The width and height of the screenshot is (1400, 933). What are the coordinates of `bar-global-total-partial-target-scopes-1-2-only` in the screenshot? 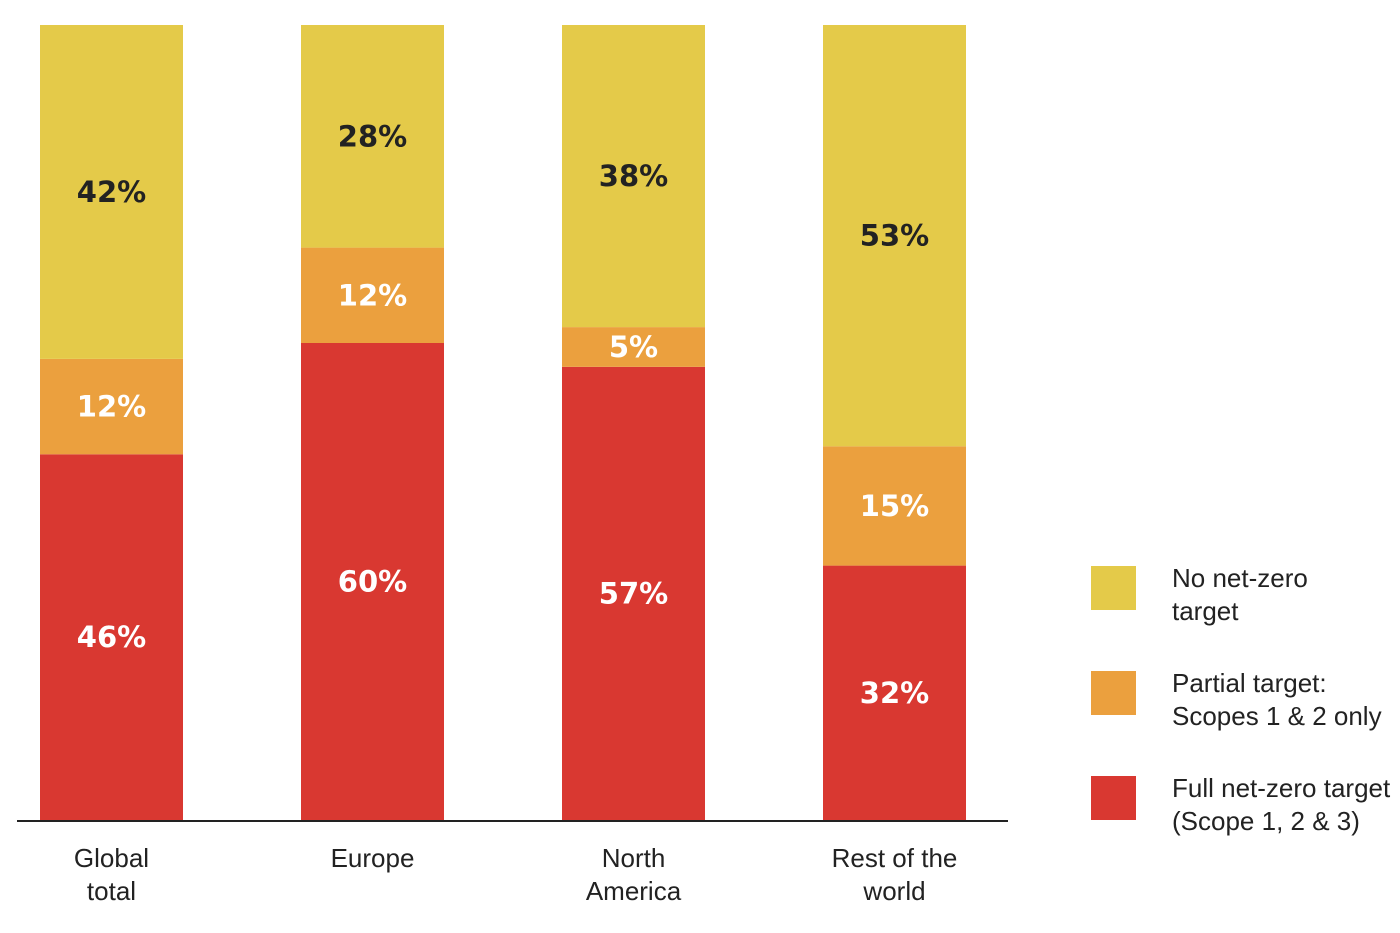 It's located at (111, 406).